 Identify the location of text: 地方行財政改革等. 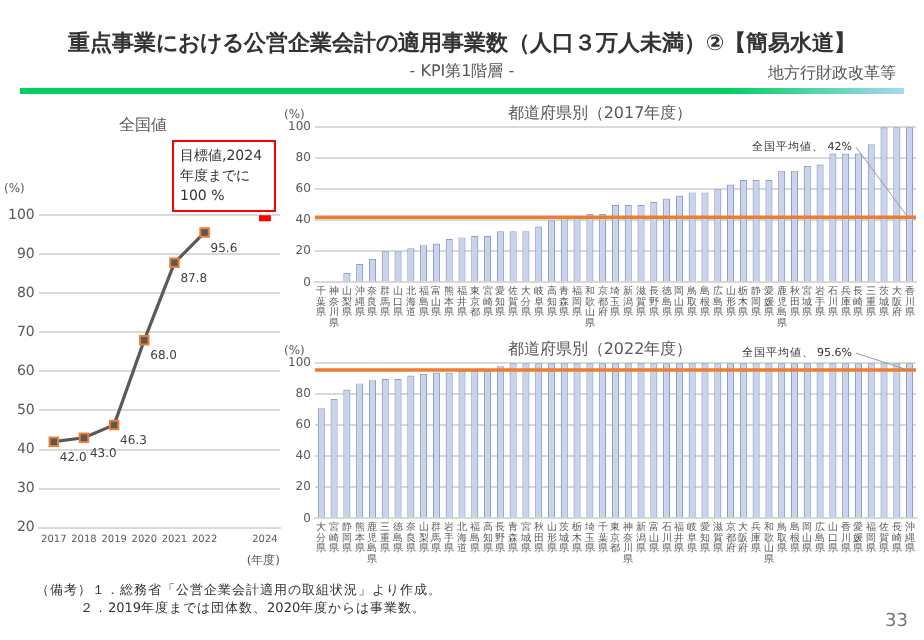
(832, 73).